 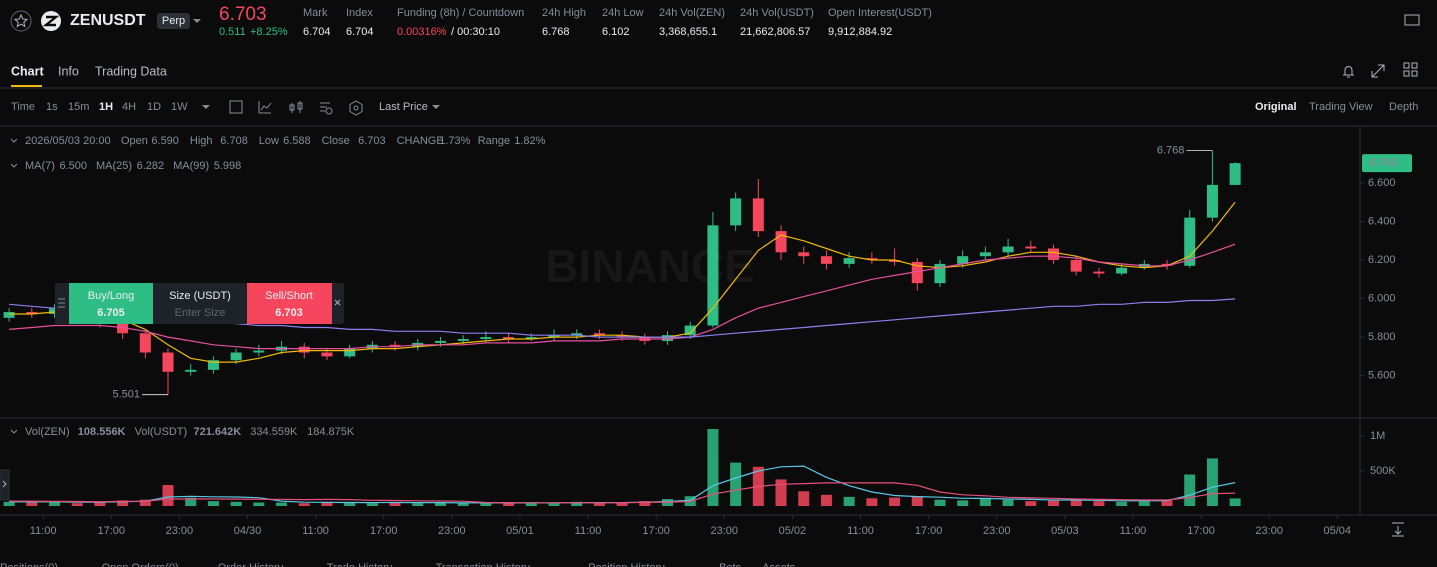 What do you see at coordinates (173, 21) in the screenshot?
I see `badge-bg` at bounding box center [173, 21].